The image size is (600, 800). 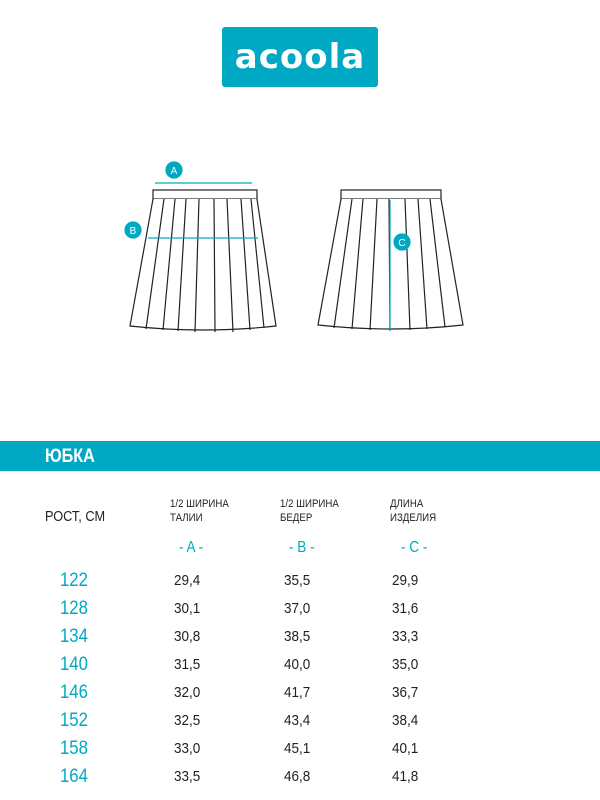 I want to click on table-row: 164 33,5 46,8 41,8, so click(x=300, y=780).